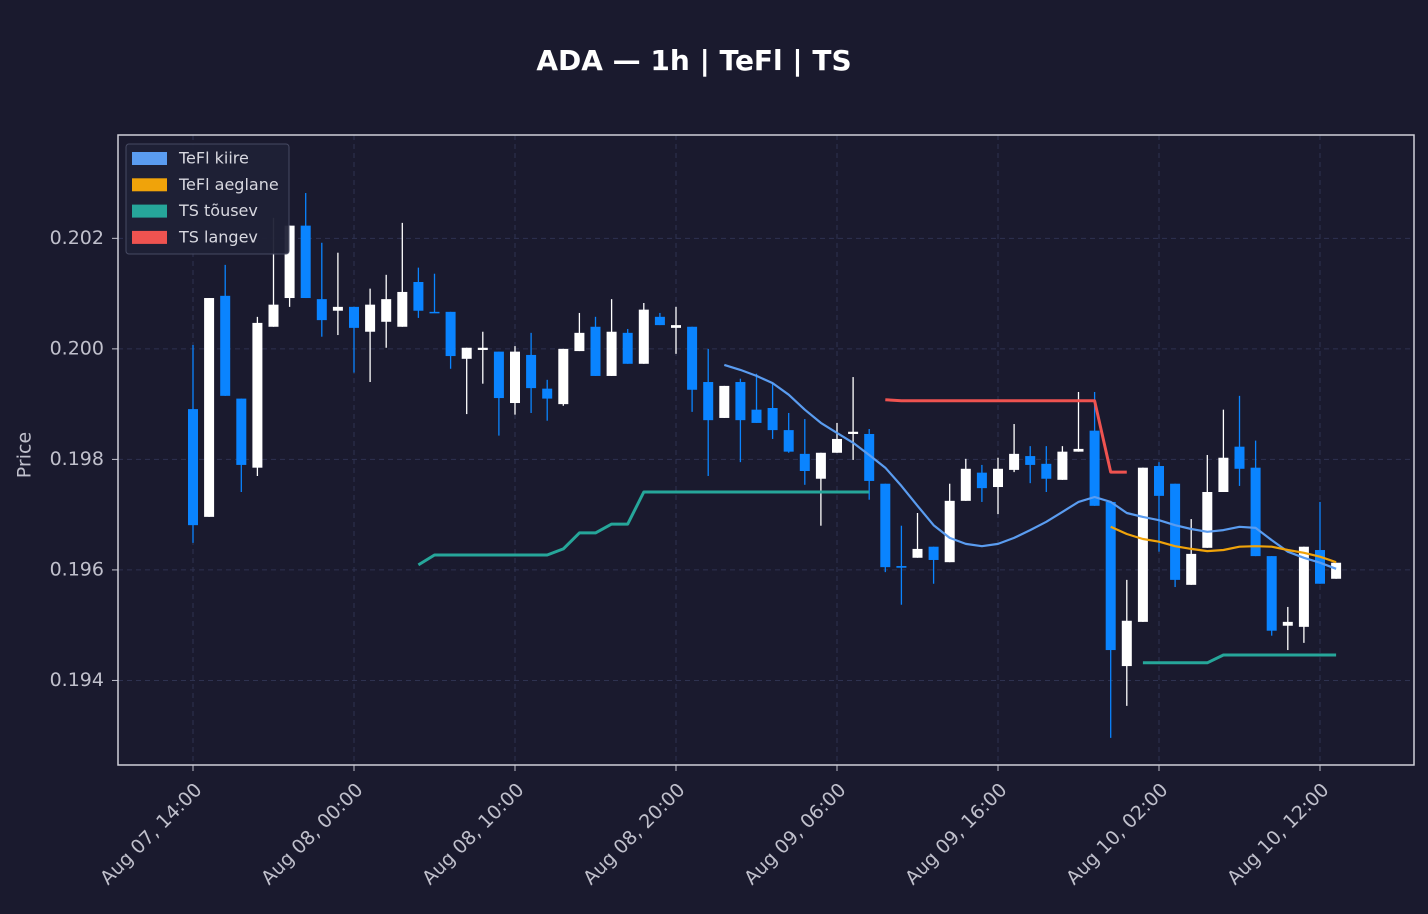 The width and height of the screenshot is (1428, 914). I want to click on legend-box, so click(207, 199).